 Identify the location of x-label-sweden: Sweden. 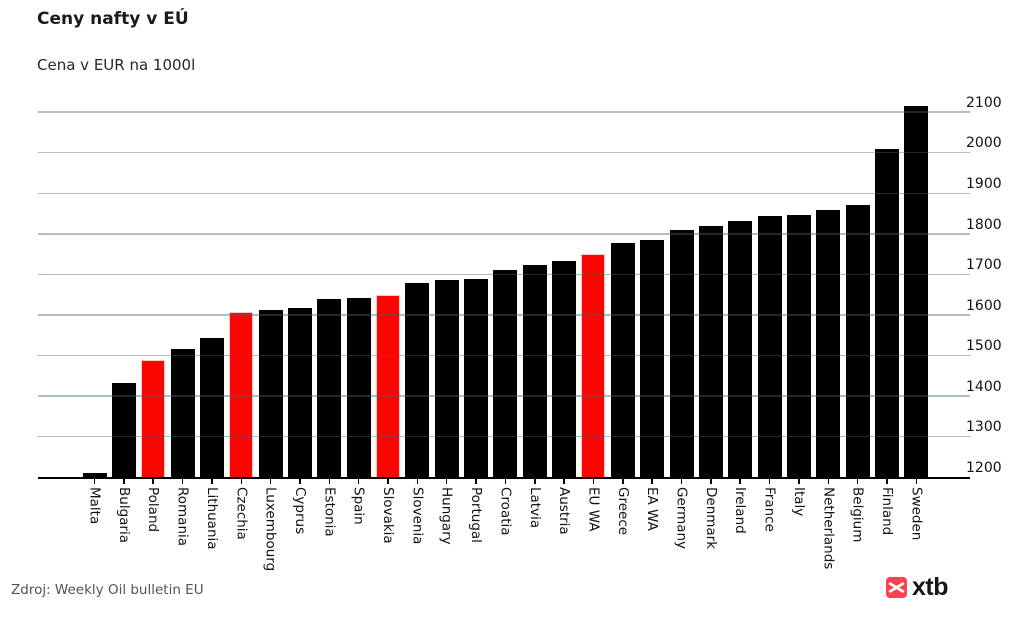
(916, 514).